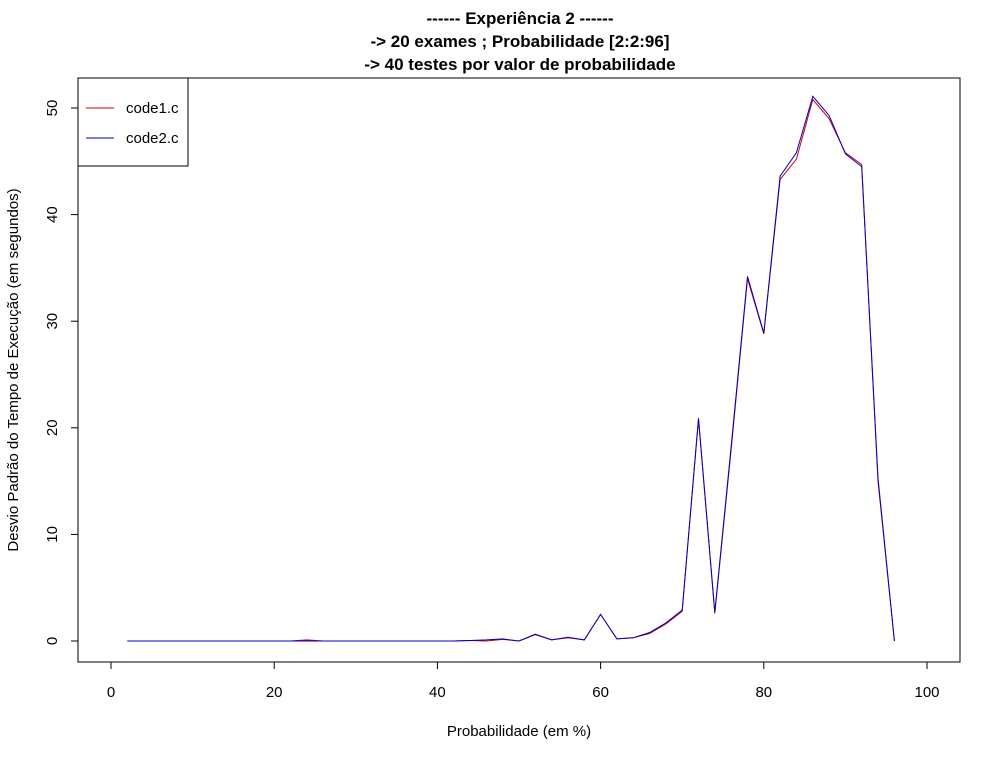 The width and height of the screenshot is (1000, 765). I want to click on x-tick-label: 20, so click(274, 692).